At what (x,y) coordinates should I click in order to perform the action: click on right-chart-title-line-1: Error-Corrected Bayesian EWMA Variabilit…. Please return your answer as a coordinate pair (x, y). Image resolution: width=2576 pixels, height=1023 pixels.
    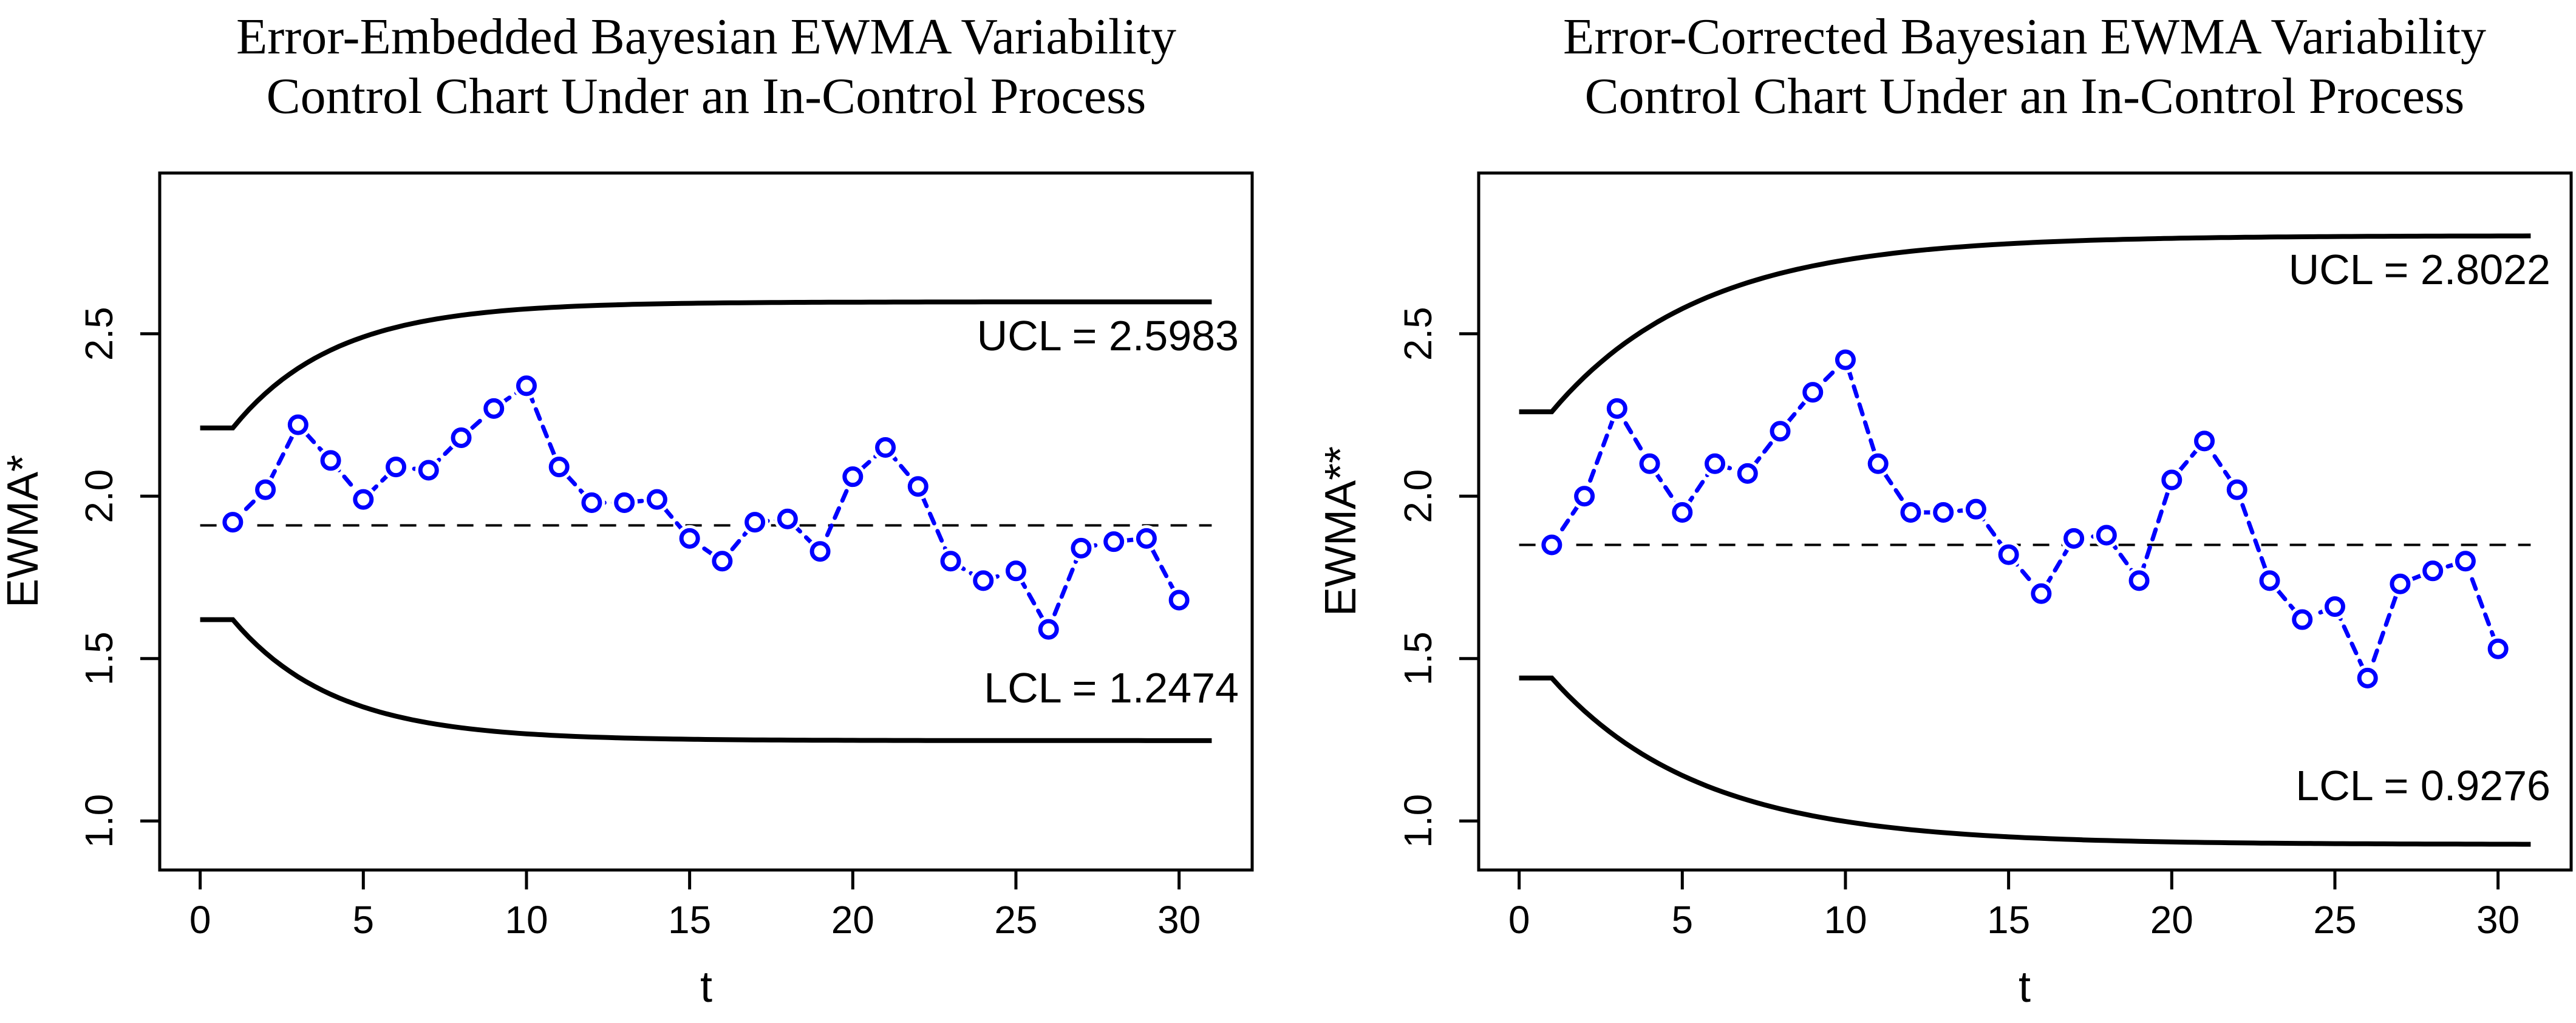
    Looking at the image, I should click on (2025, 37).